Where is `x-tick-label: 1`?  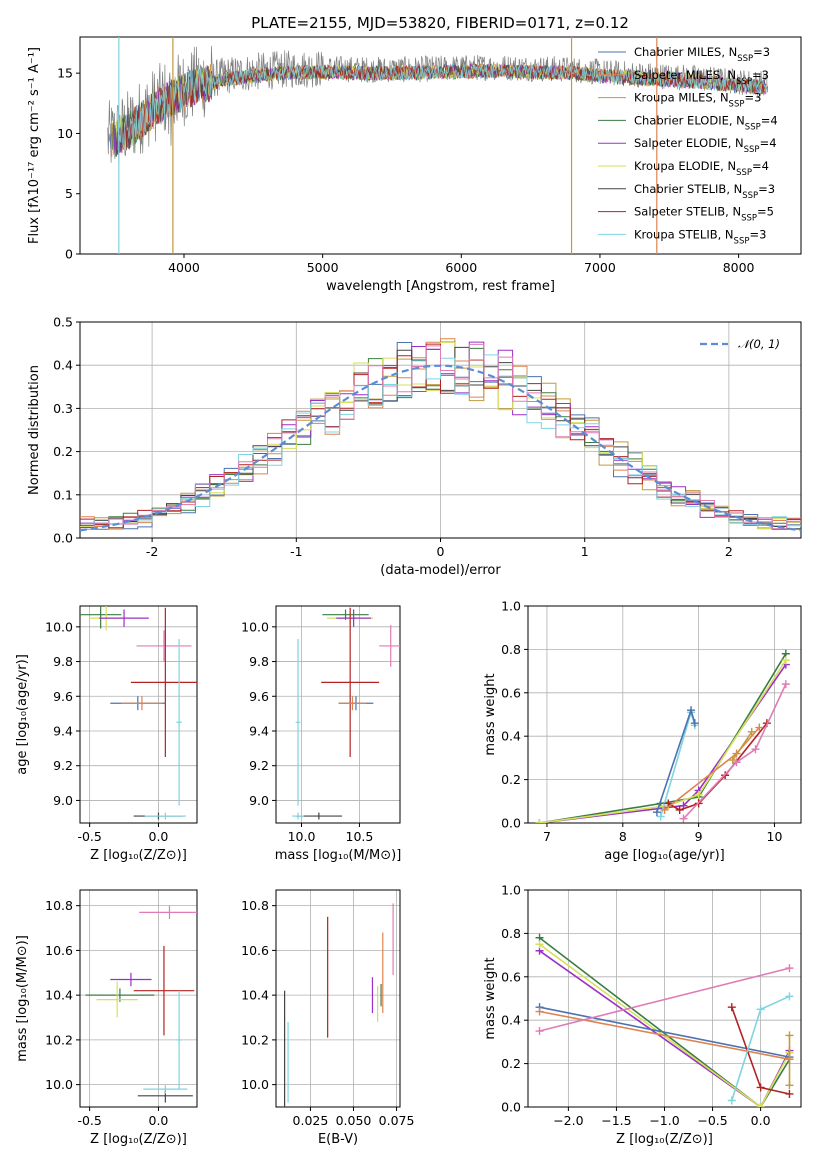
x-tick-label: 1 is located at coordinates (585, 551).